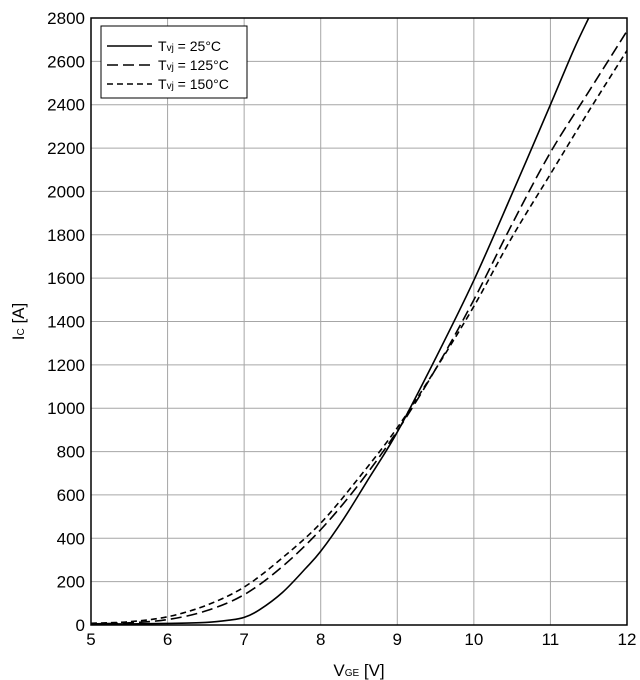 The image size is (640, 680). I want to click on legend-entry-125: Tvj = 125°C, so click(168, 65).